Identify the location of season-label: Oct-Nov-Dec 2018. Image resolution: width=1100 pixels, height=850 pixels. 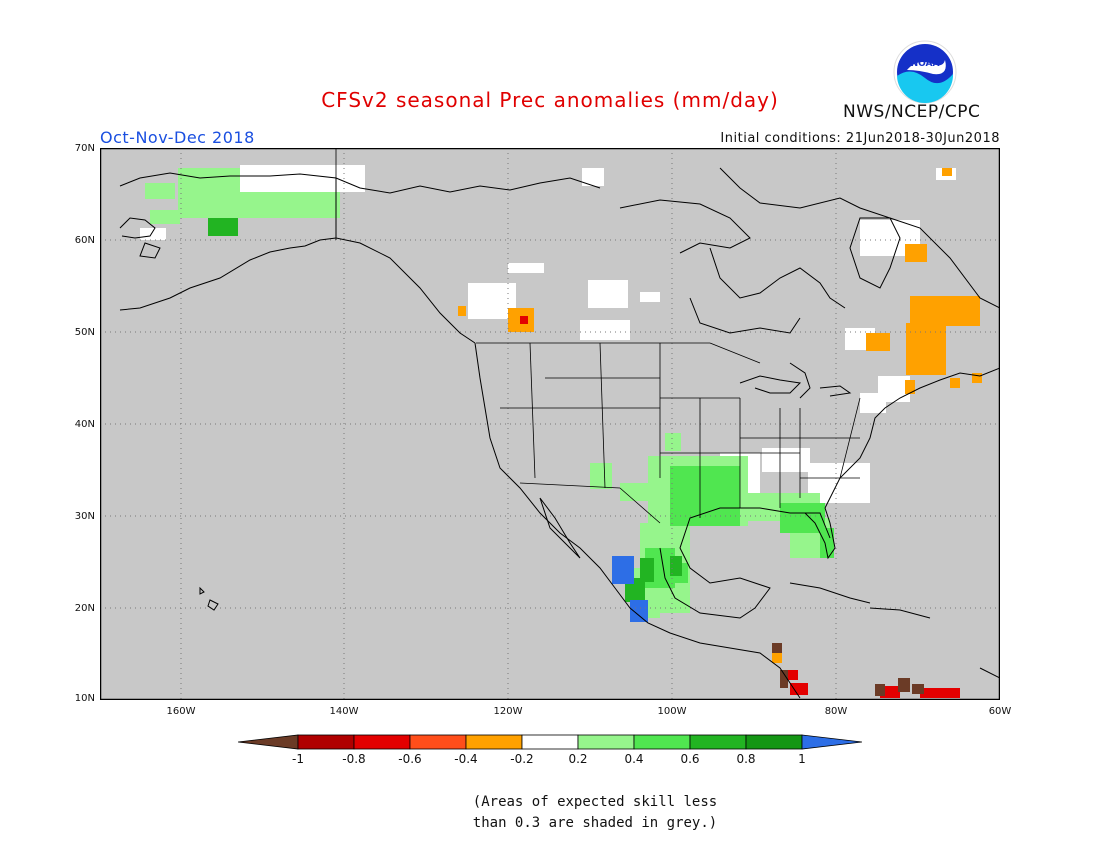
(177, 137).